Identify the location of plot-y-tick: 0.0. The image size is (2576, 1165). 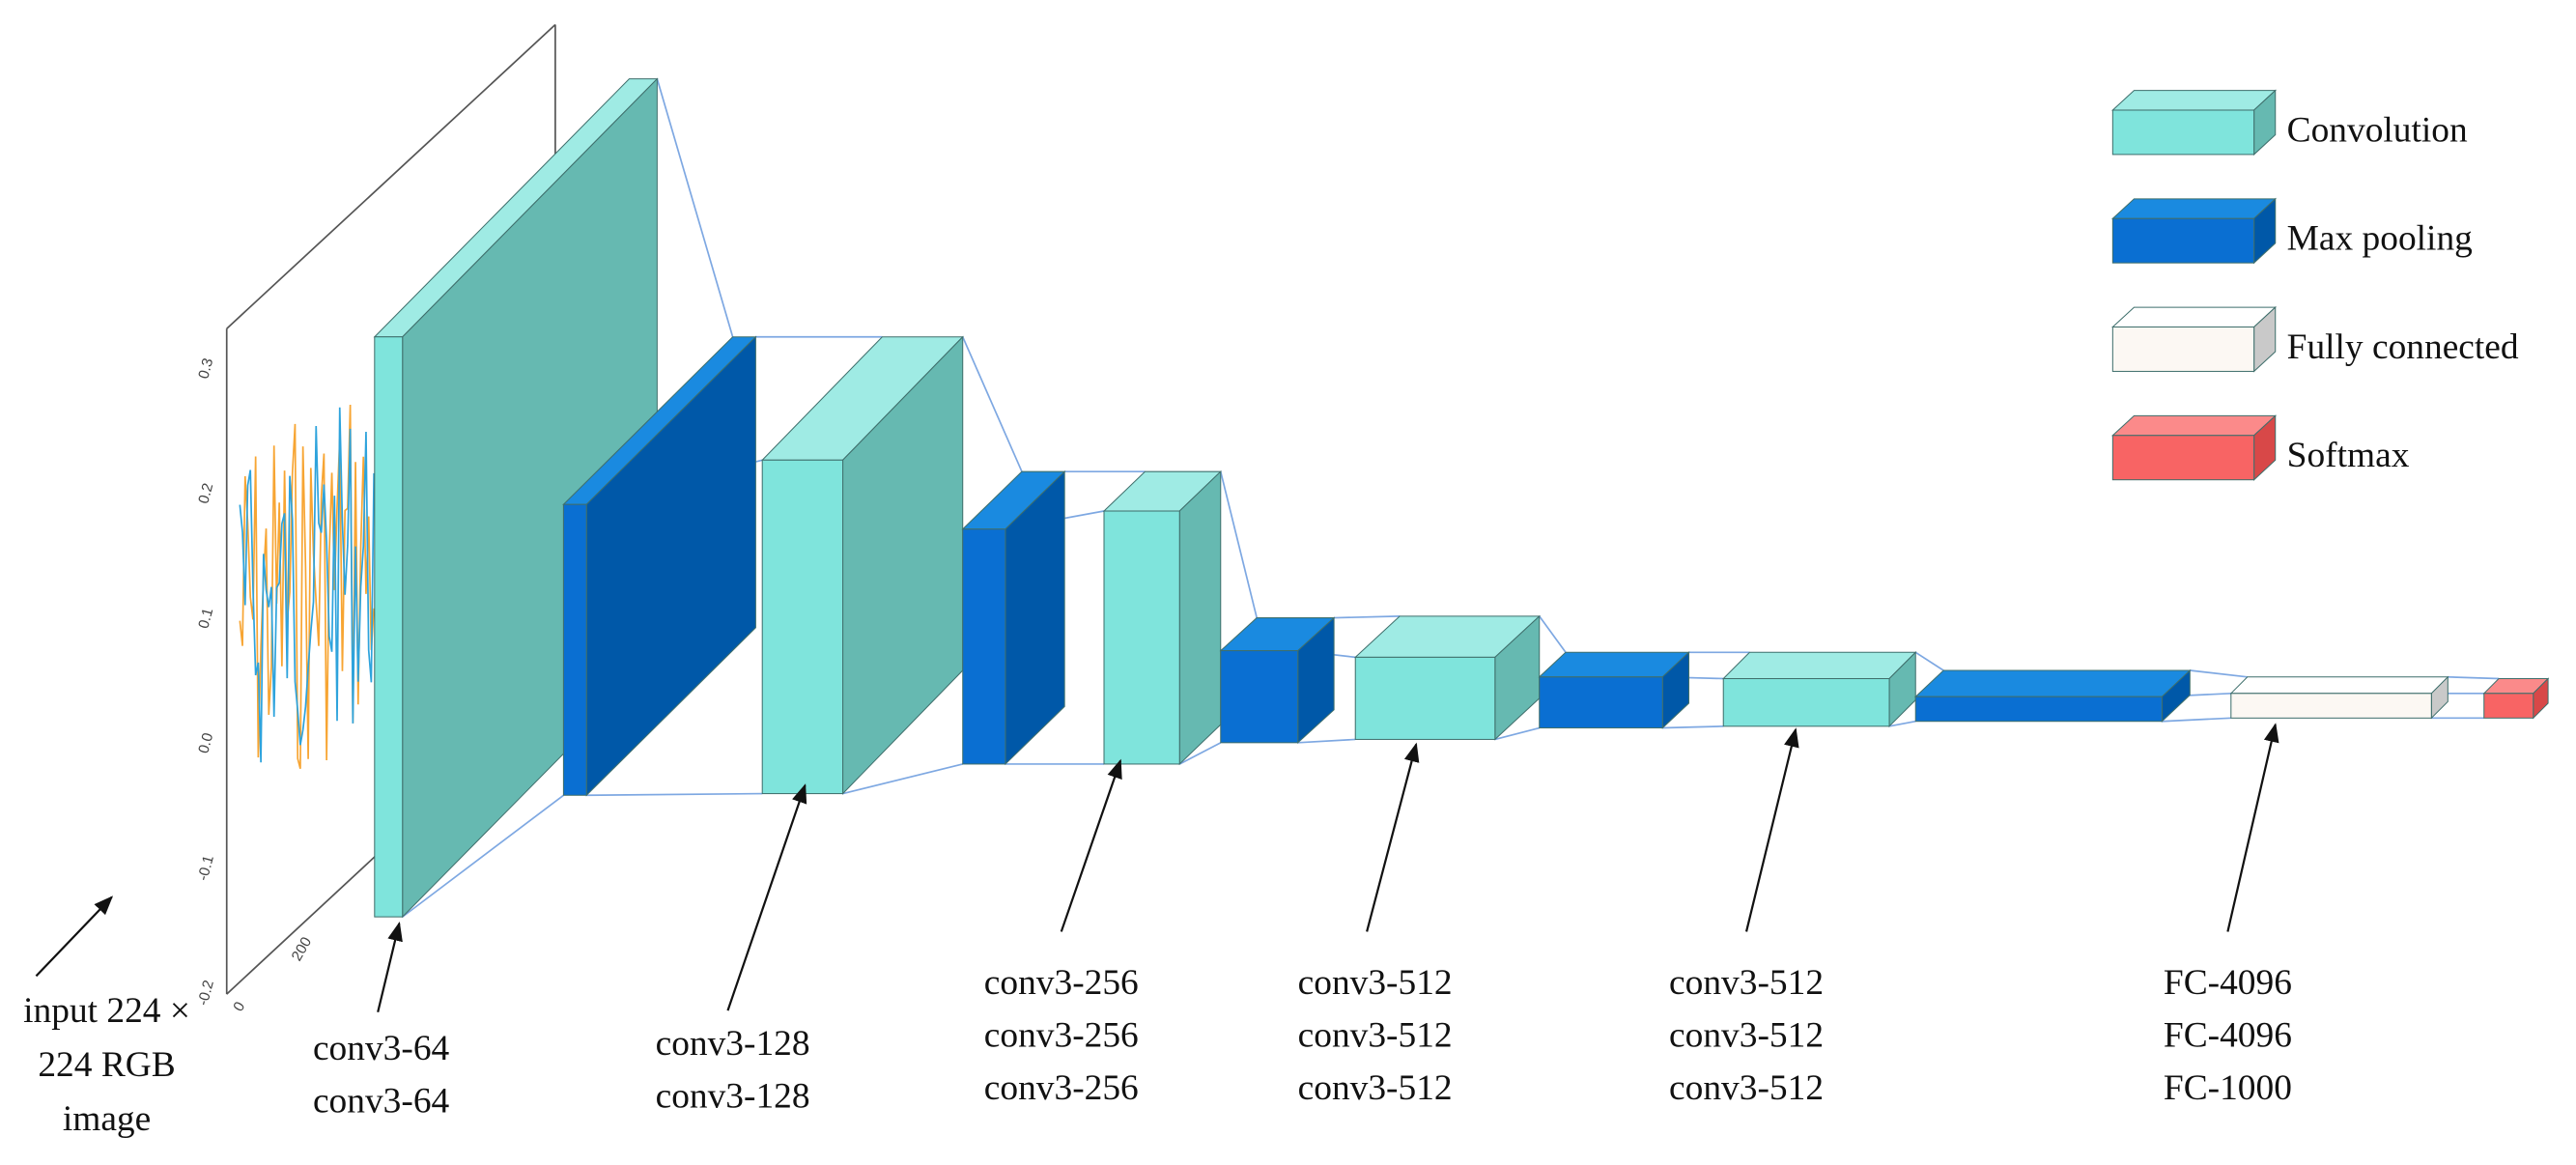
(205, 743).